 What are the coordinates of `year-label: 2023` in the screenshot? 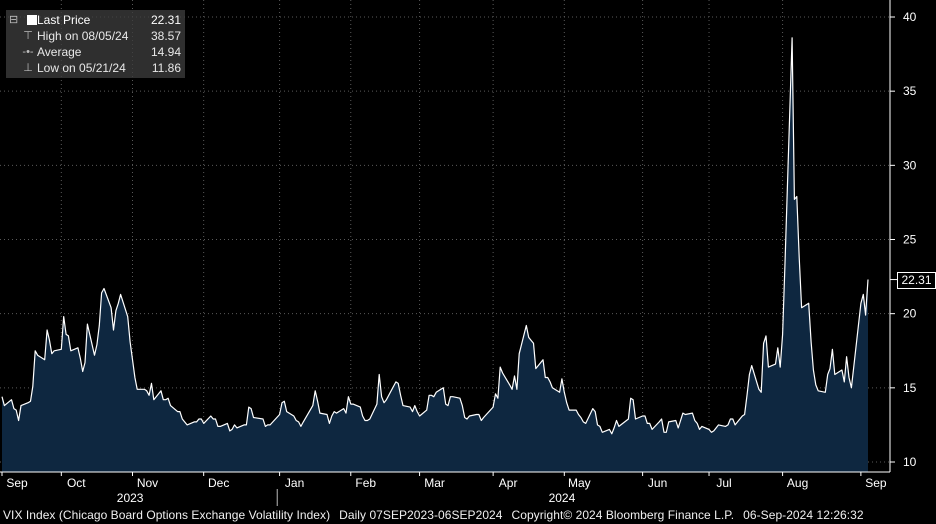 It's located at (130, 498).